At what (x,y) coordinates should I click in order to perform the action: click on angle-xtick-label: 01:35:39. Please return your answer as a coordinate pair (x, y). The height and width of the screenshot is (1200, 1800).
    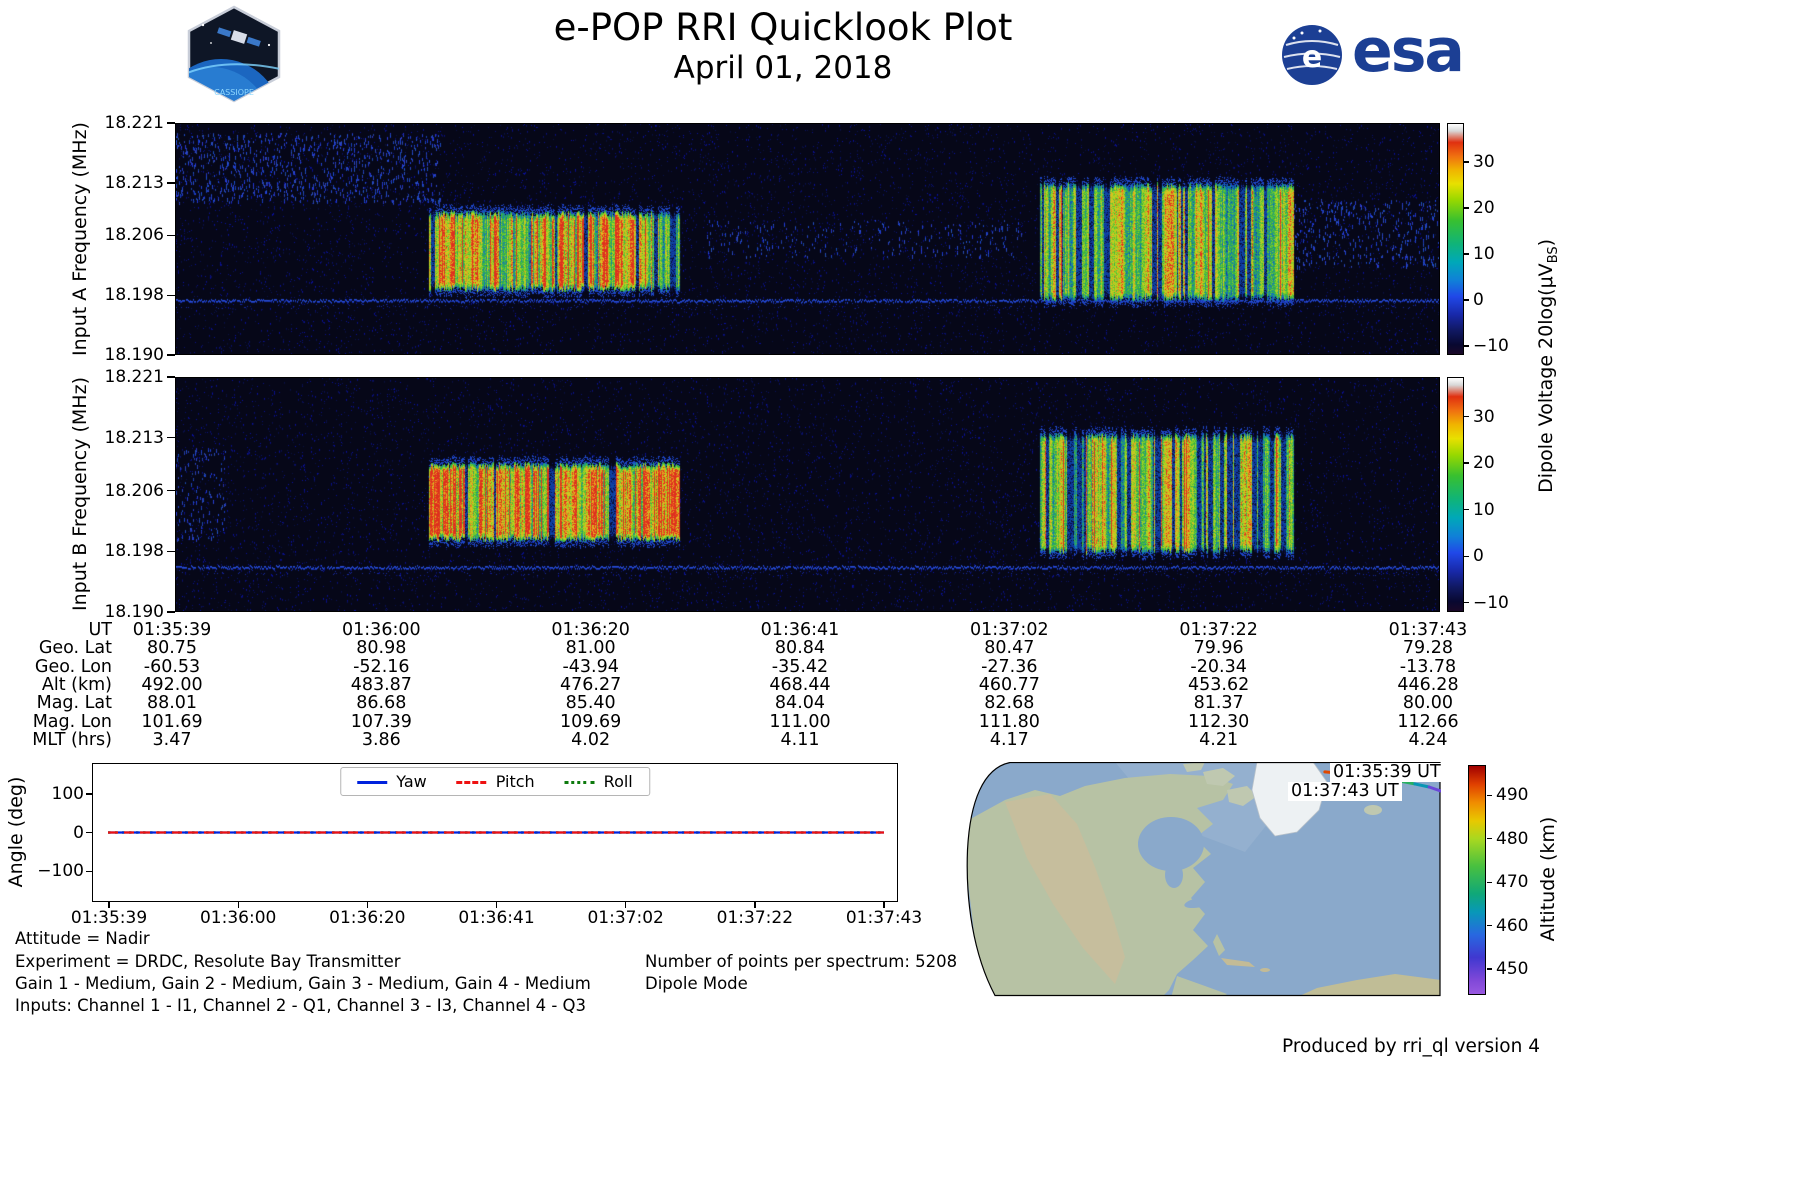
    Looking at the image, I should click on (109, 918).